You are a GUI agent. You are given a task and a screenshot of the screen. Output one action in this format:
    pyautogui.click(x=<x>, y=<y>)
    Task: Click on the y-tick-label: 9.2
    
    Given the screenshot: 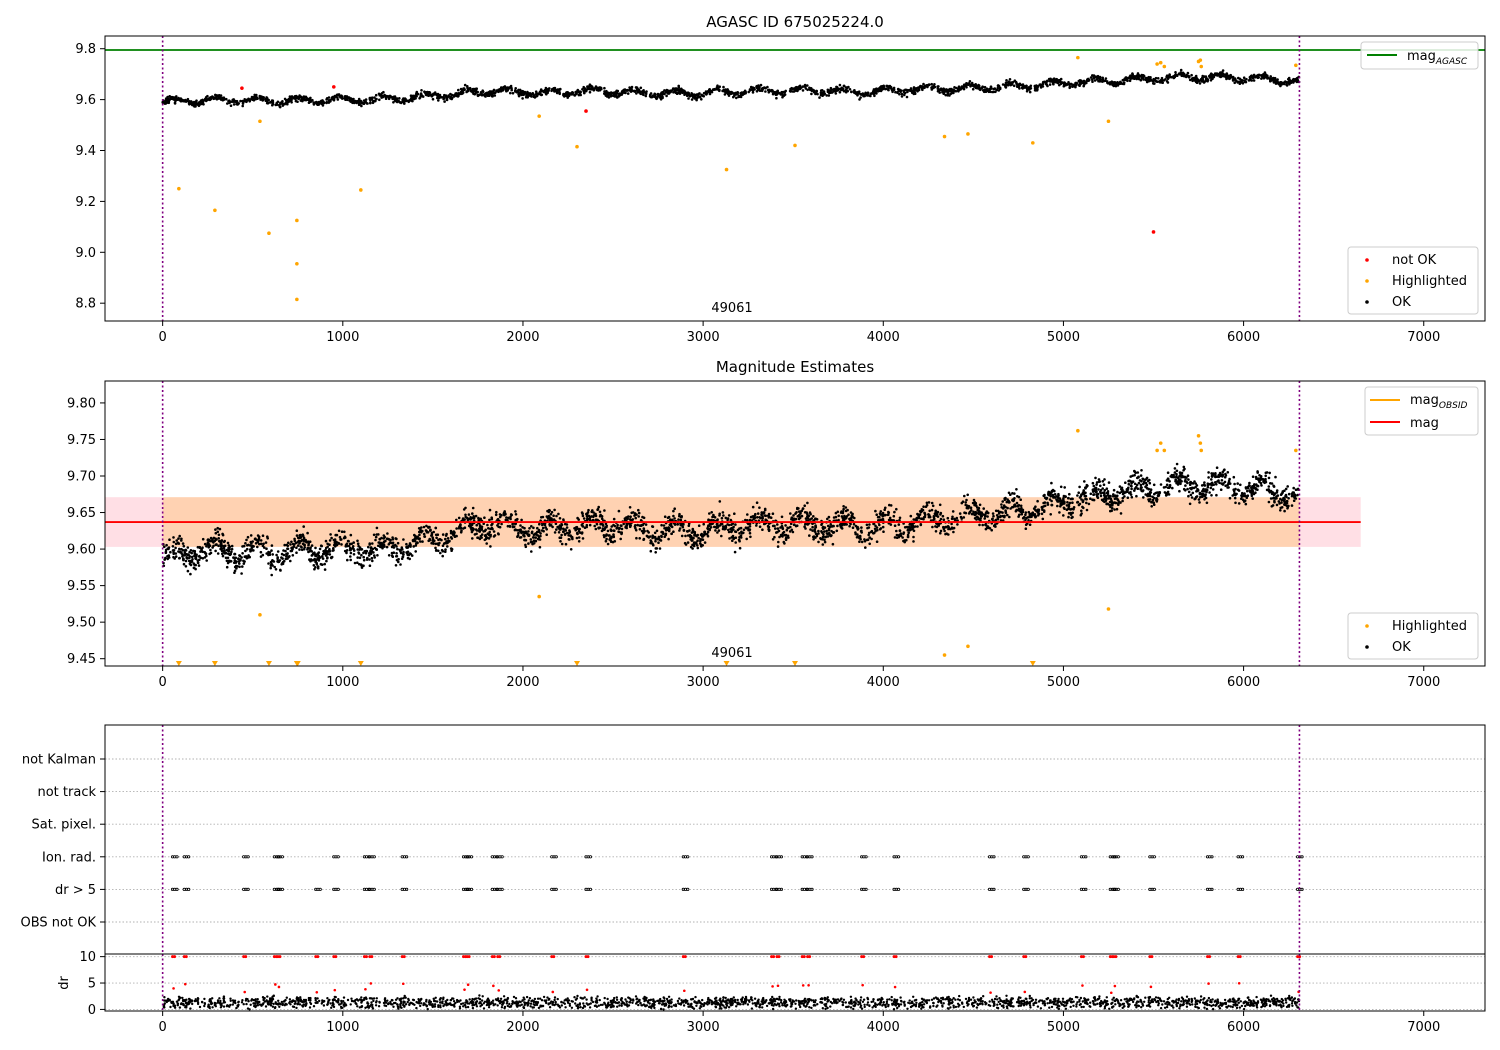 What is the action you would take?
    pyautogui.click(x=85, y=202)
    